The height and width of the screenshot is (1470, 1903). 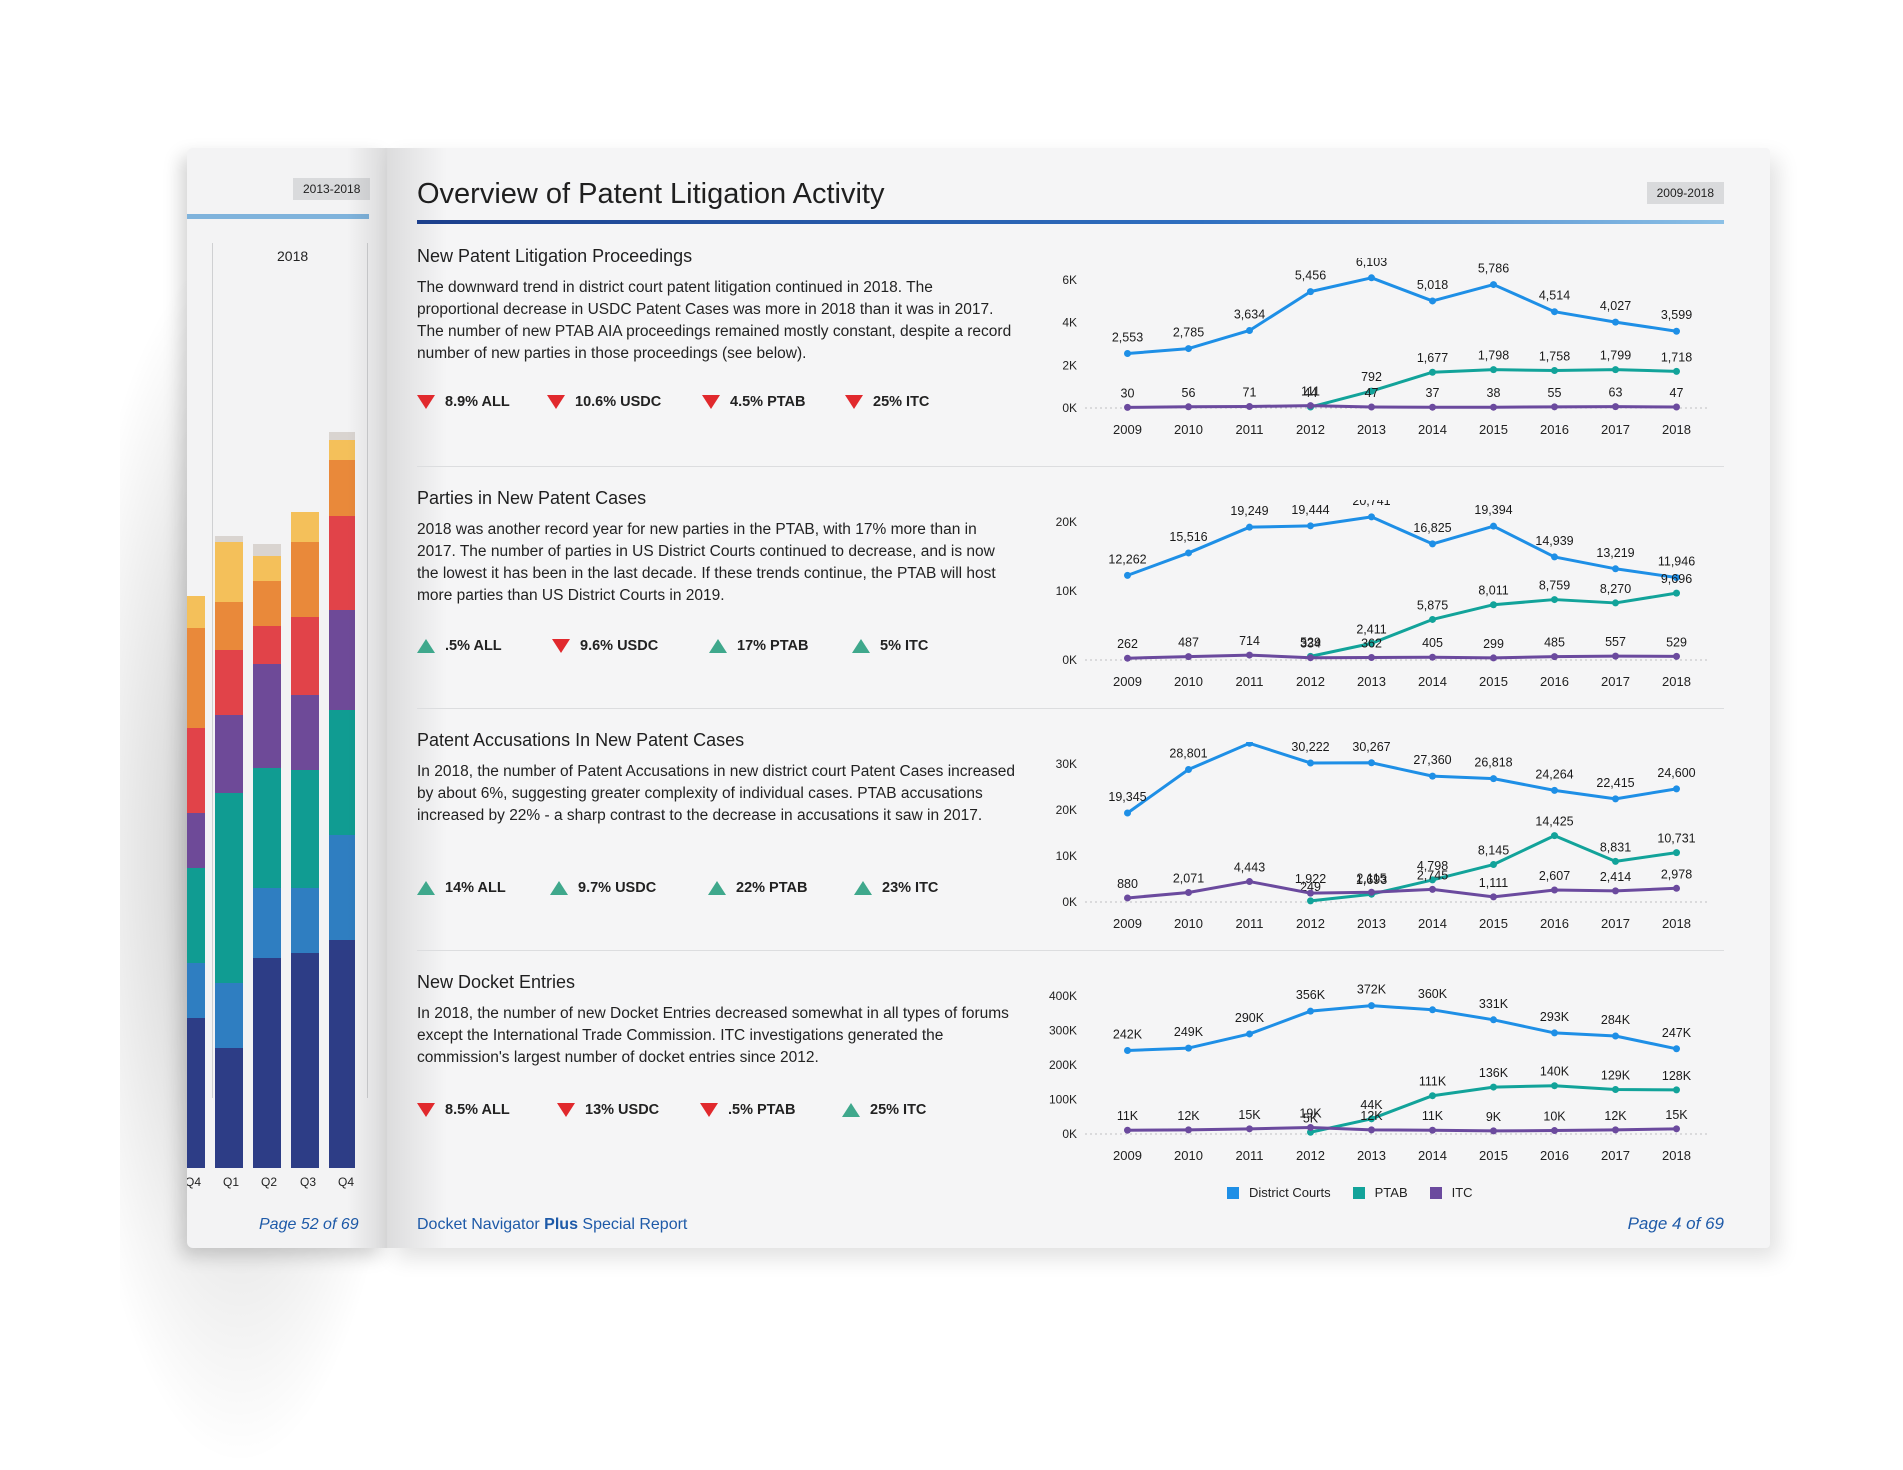 What do you see at coordinates (1371, 878) in the screenshot?
I see `data-label: 2,115` at bounding box center [1371, 878].